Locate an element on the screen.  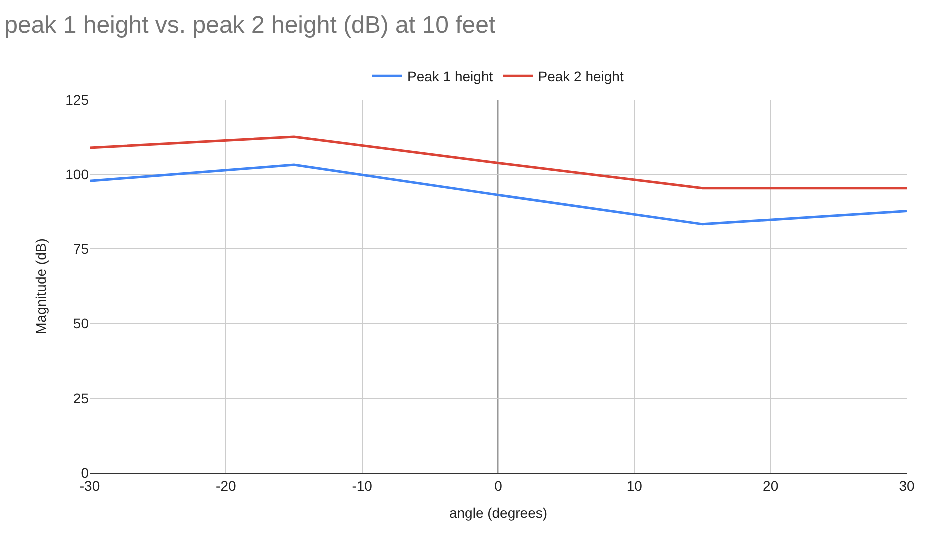
x-tick-label: 0 is located at coordinates (498, 486).